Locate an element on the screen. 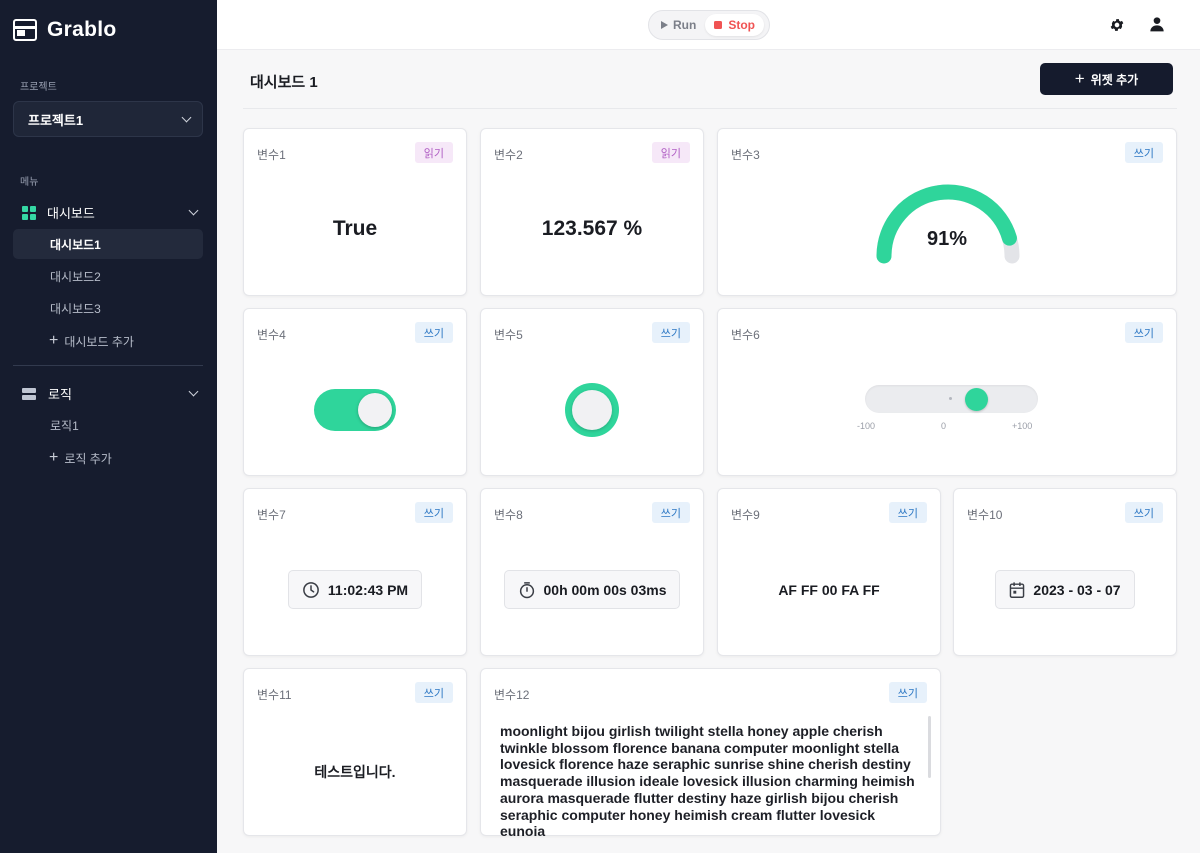 The image size is (1200, 853). sidebar-item-dashboard3: 대시보드3 is located at coordinates (75, 308).